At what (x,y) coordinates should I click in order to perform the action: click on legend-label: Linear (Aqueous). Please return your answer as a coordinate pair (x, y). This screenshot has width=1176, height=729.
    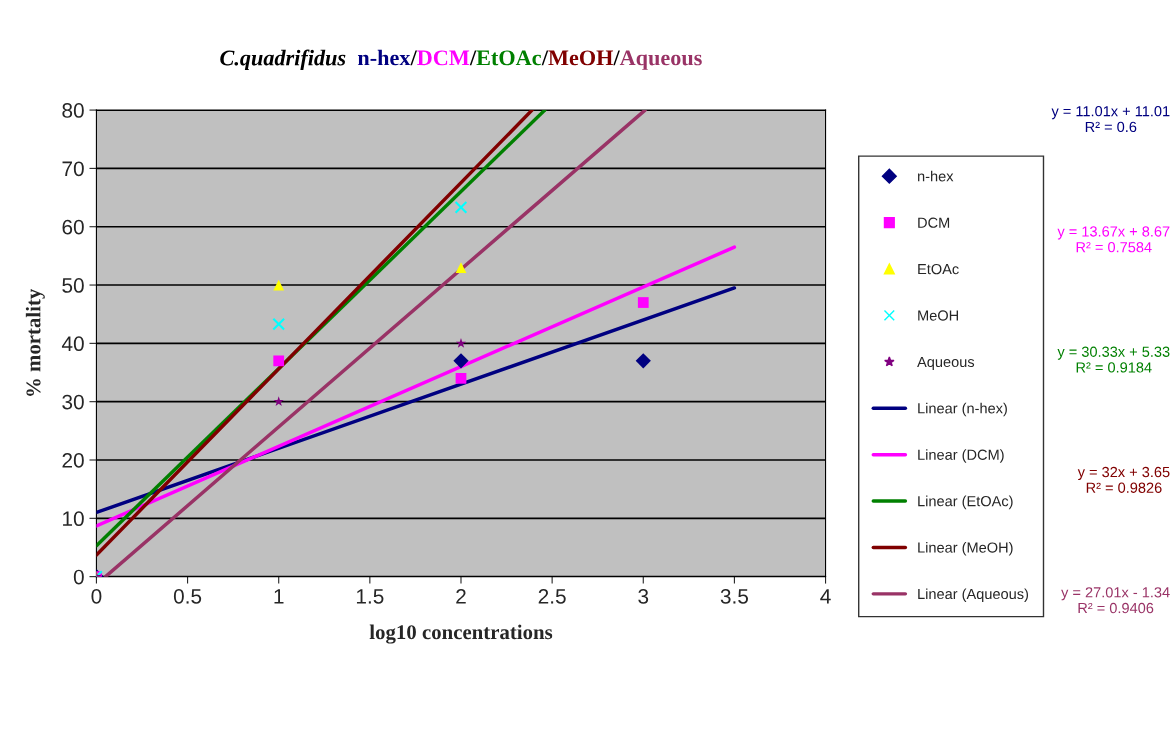
    Looking at the image, I should click on (973, 595).